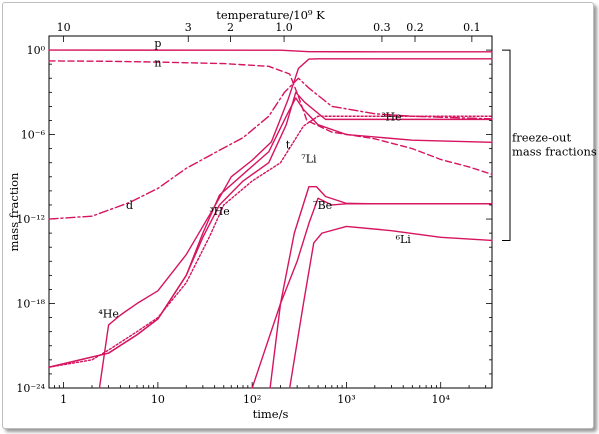 The height and width of the screenshot is (434, 599). I want to click on y-tick-label: 10⁻¹⁸, so click(30, 304).